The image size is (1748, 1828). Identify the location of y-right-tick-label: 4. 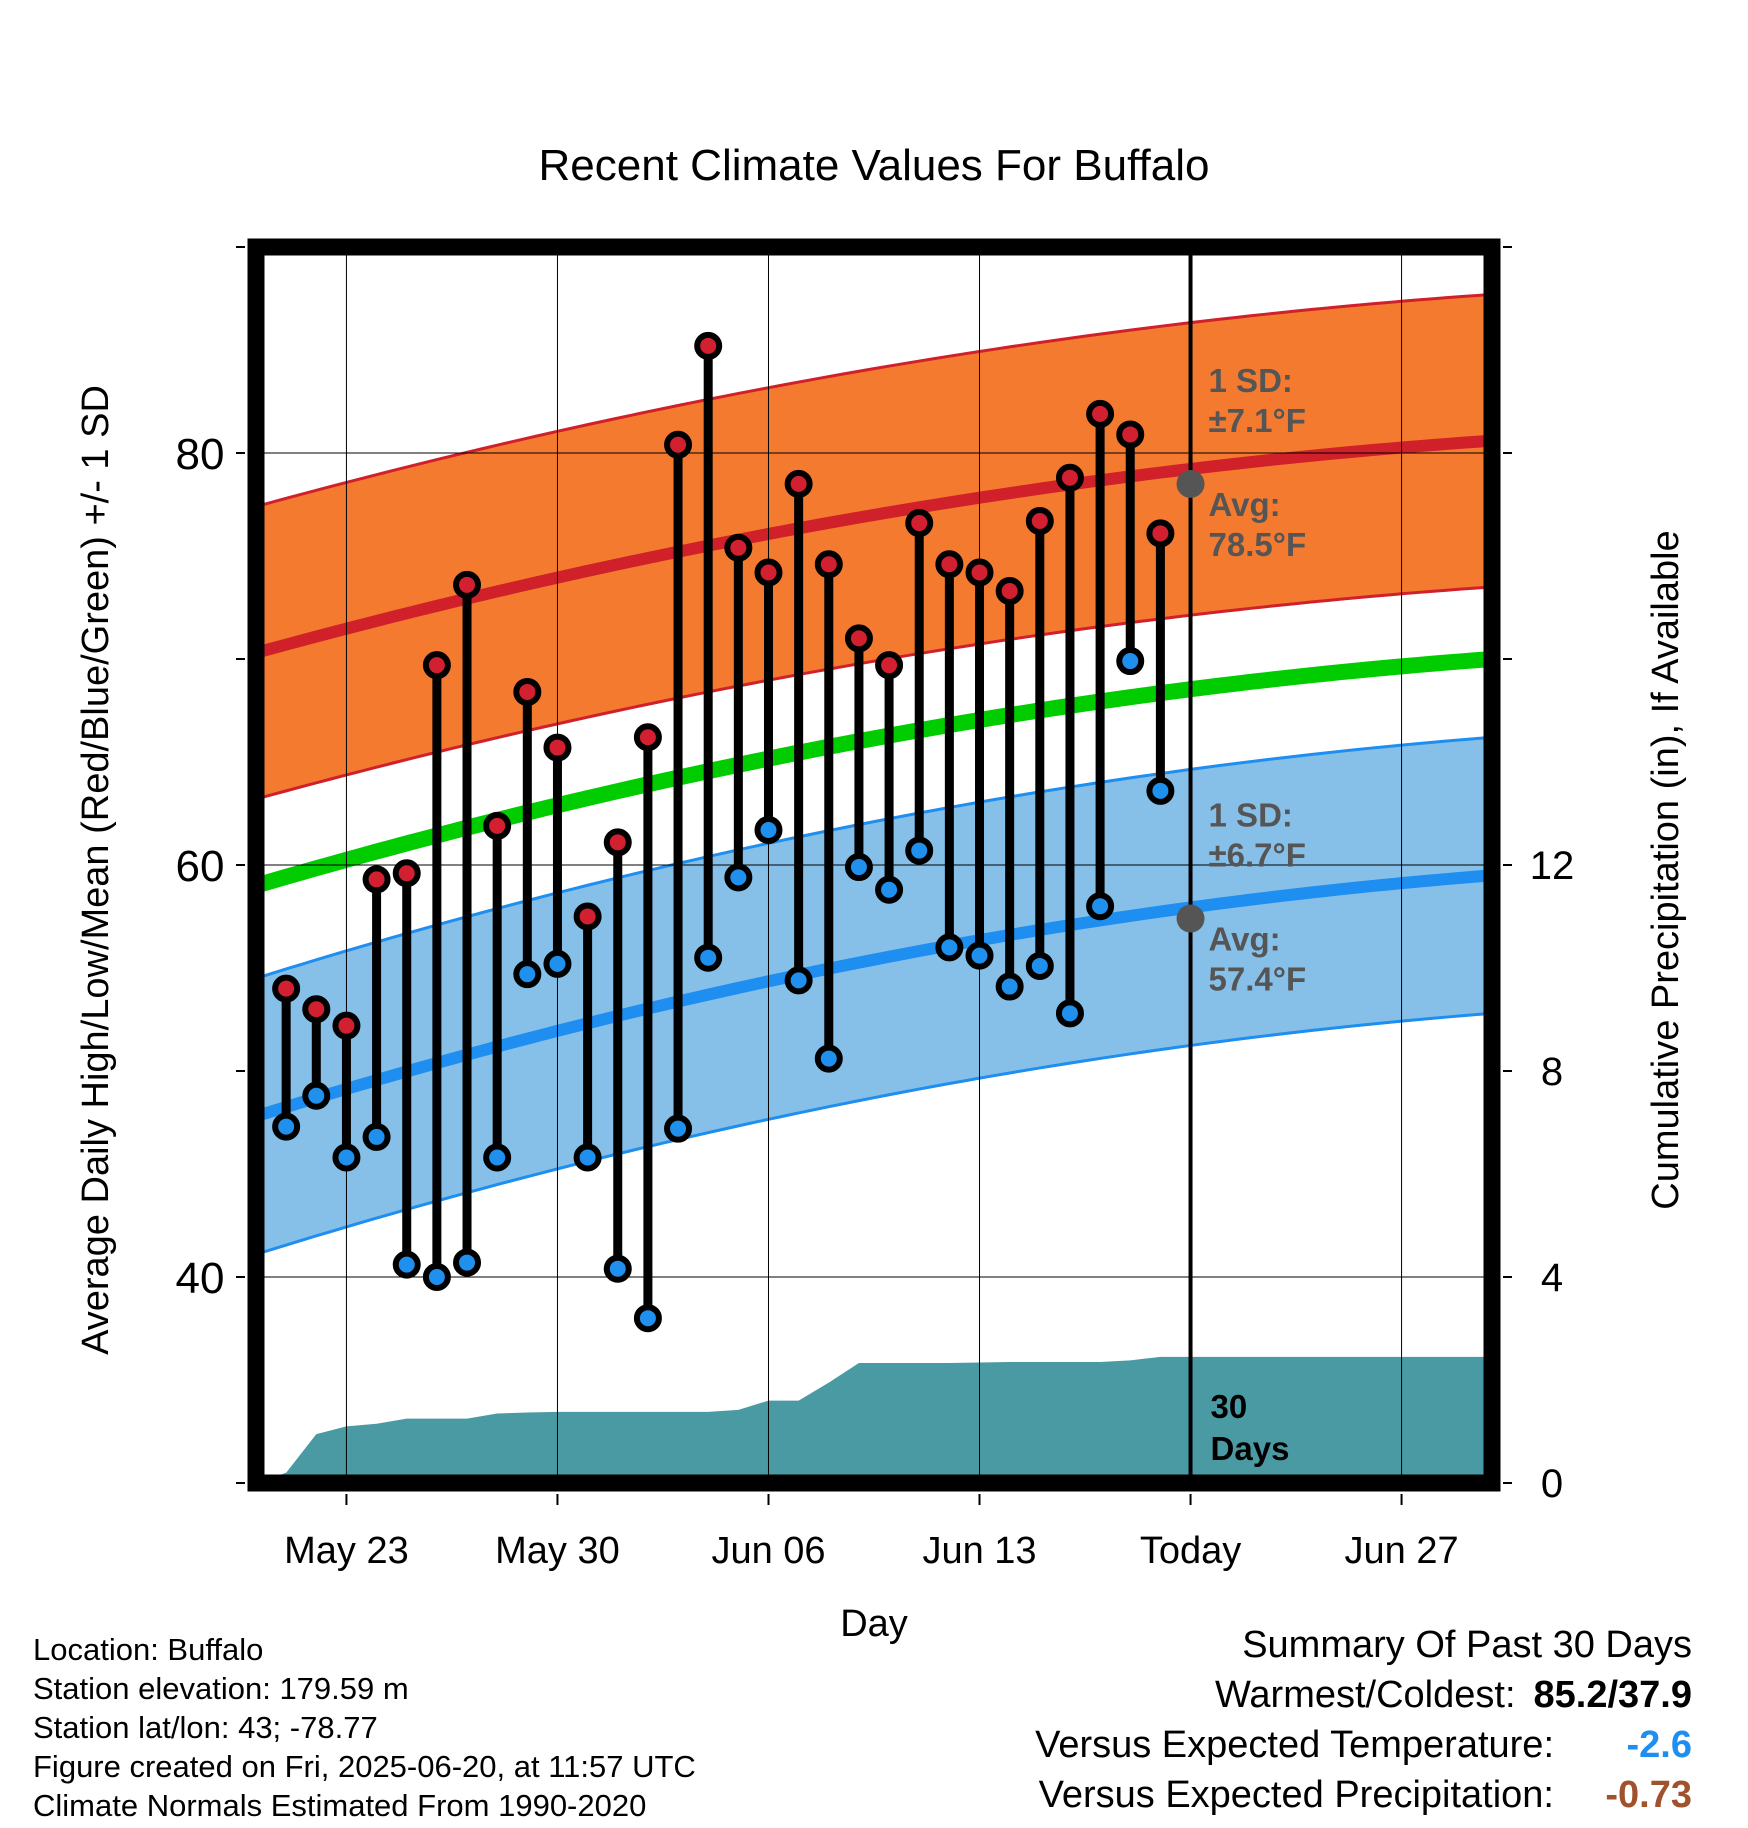
(1552, 1278).